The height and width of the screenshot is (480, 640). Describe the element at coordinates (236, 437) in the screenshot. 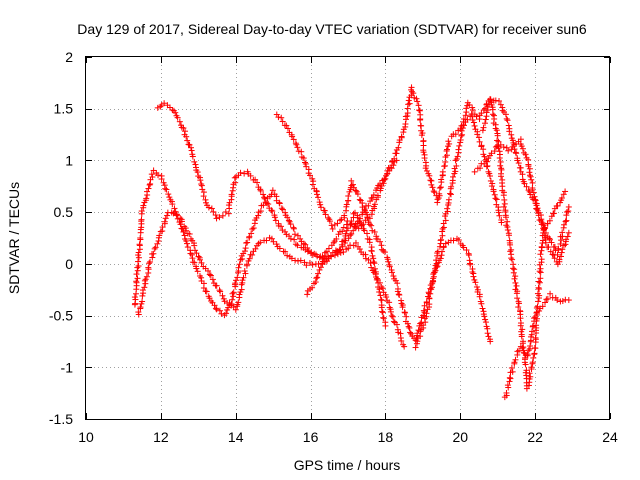

I see `x-tick-label: 14` at that location.